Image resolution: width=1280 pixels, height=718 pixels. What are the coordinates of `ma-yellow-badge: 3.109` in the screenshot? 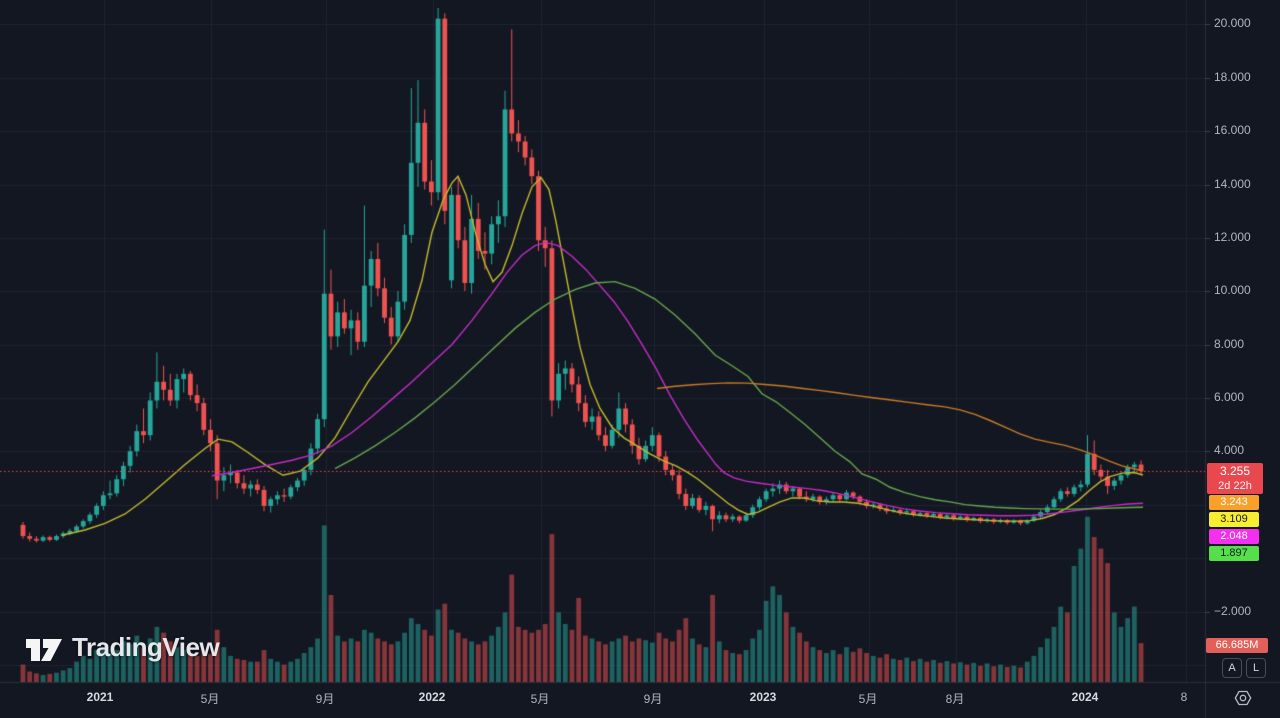 It's located at (1234, 519).